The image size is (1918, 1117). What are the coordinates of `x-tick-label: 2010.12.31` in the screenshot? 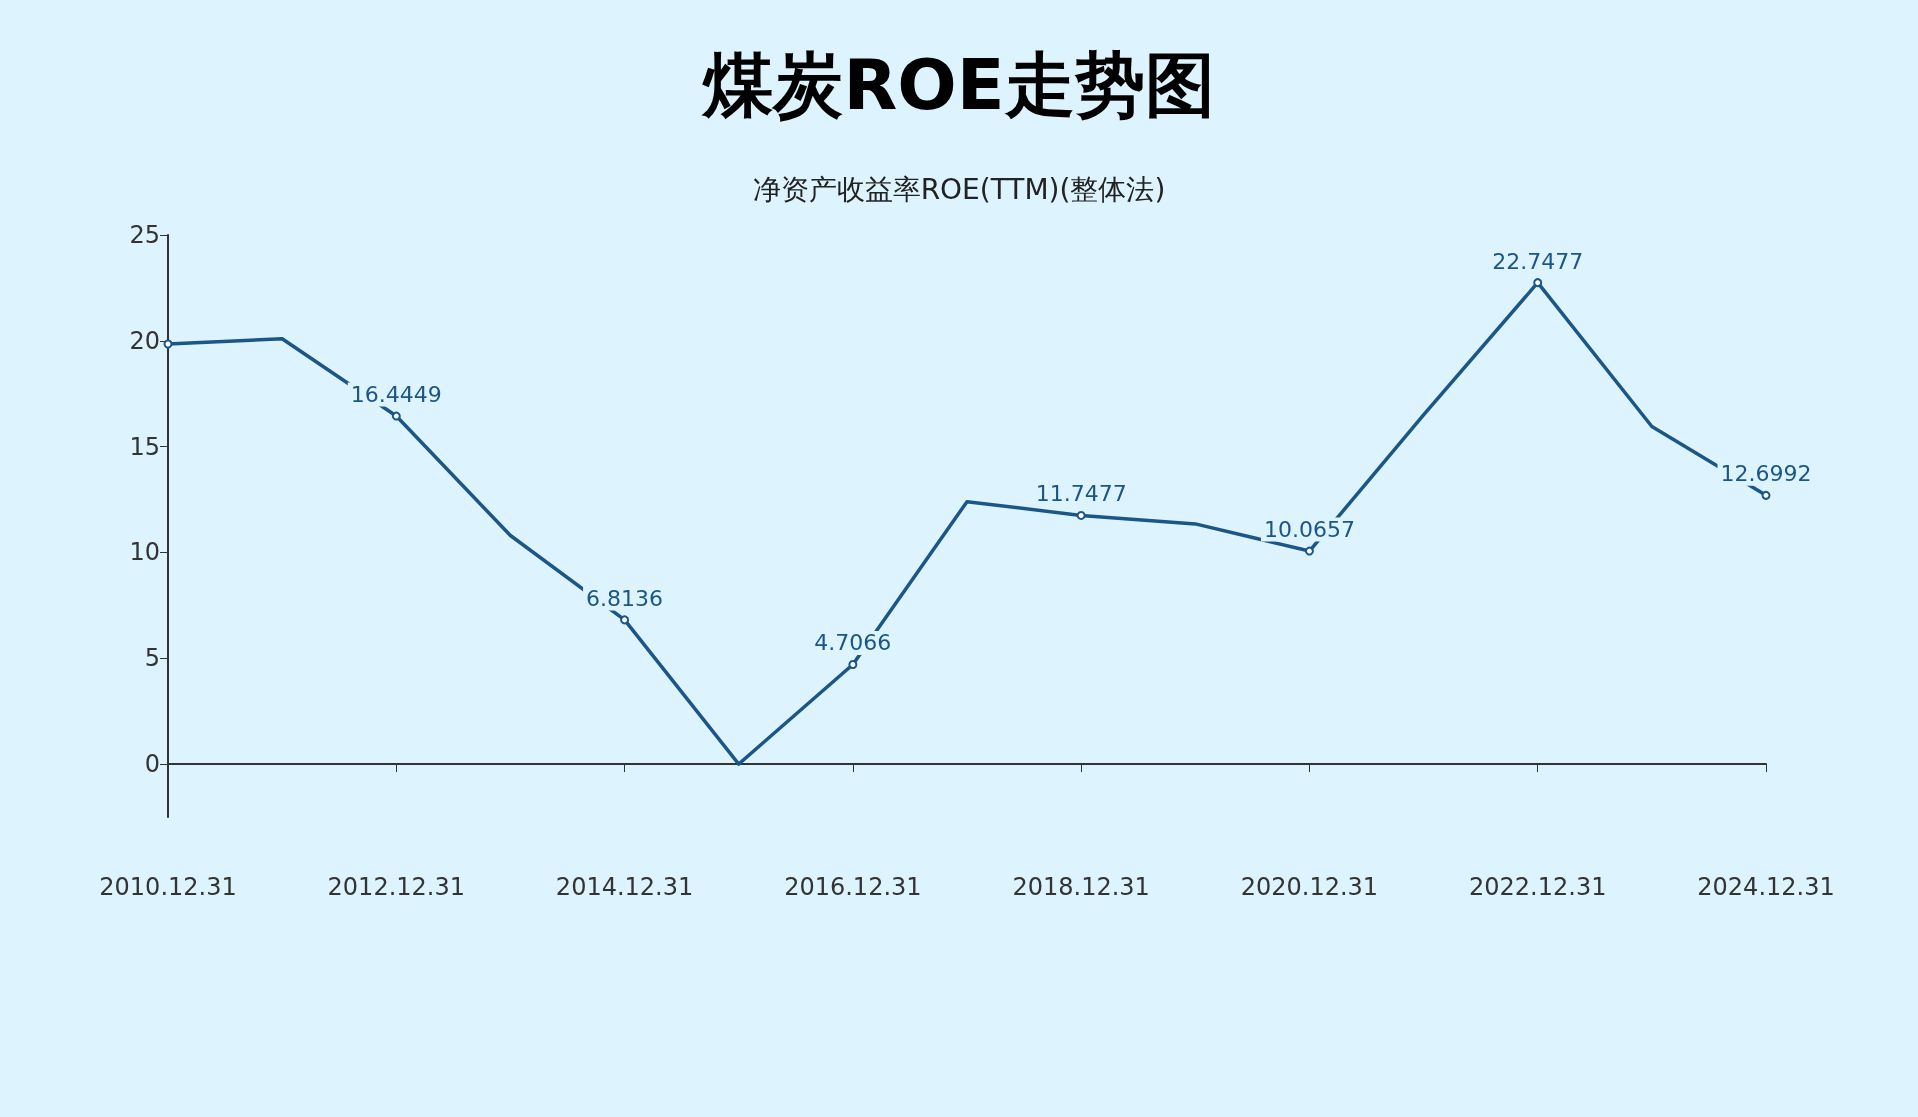 It's located at (168, 887).